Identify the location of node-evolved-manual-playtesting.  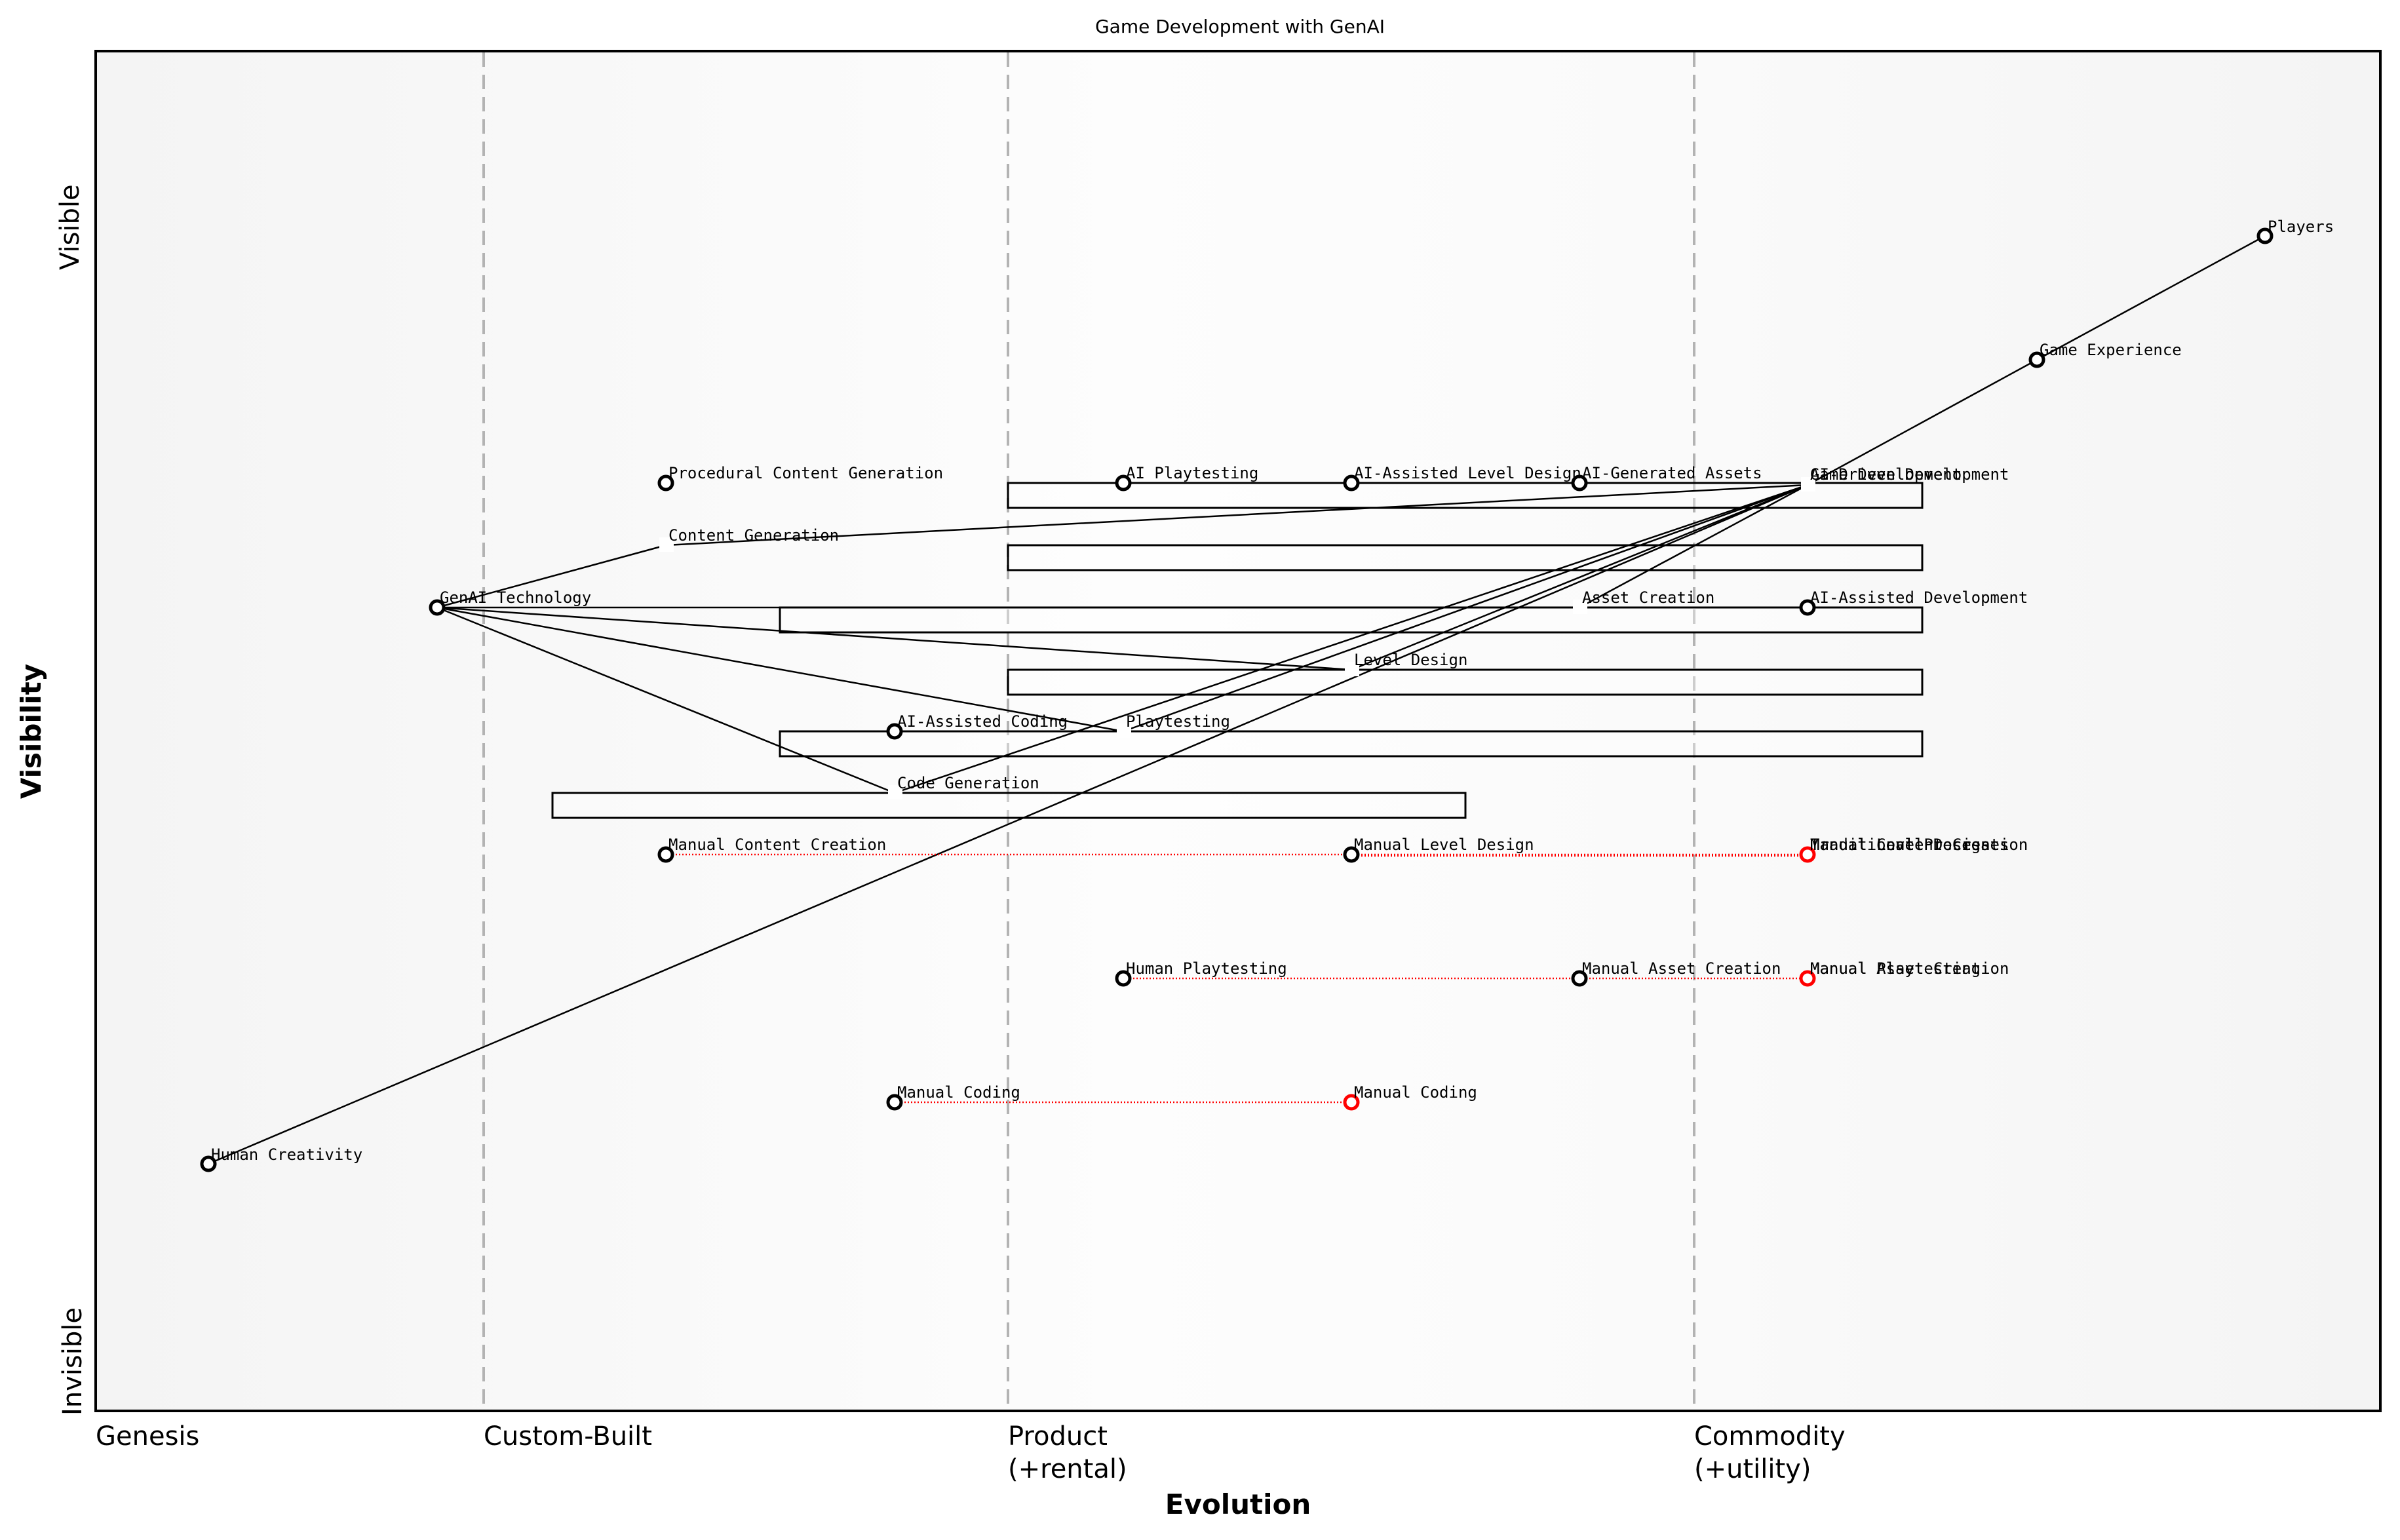
(1807, 978).